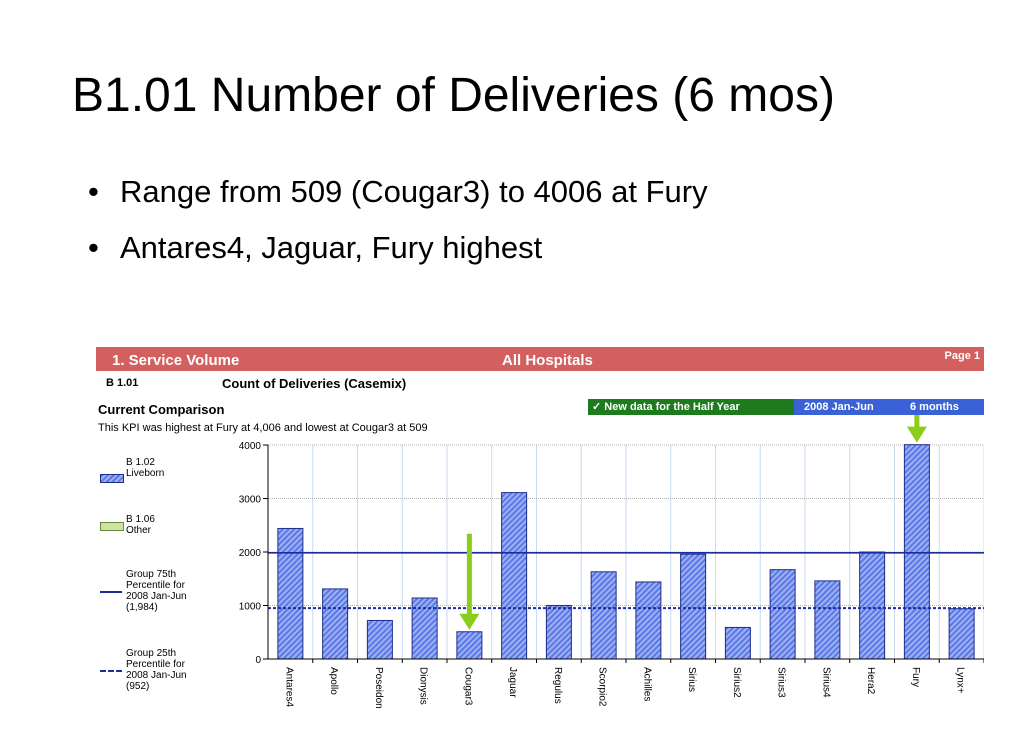 This screenshot has width=1023, height=750. Describe the element at coordinates (691, 679) in the screenshot. I see `x-tick-label: Sirius` at that location.